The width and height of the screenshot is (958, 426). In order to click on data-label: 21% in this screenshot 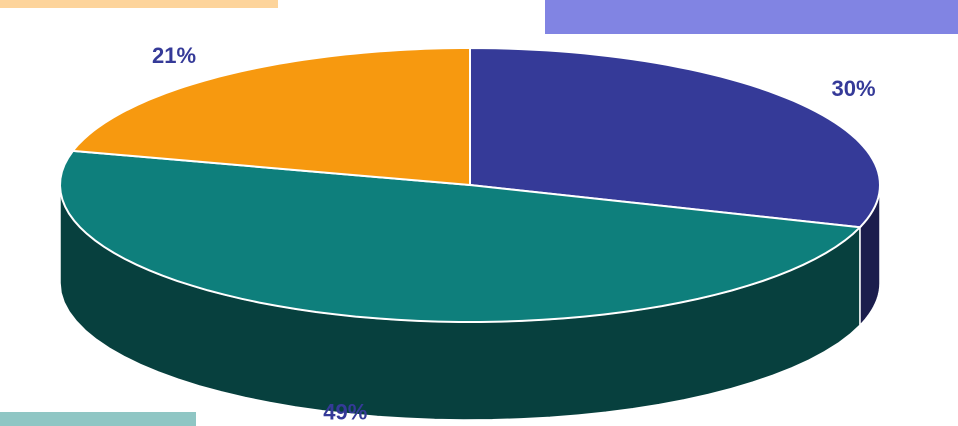, I will do `click(174, 55)`.